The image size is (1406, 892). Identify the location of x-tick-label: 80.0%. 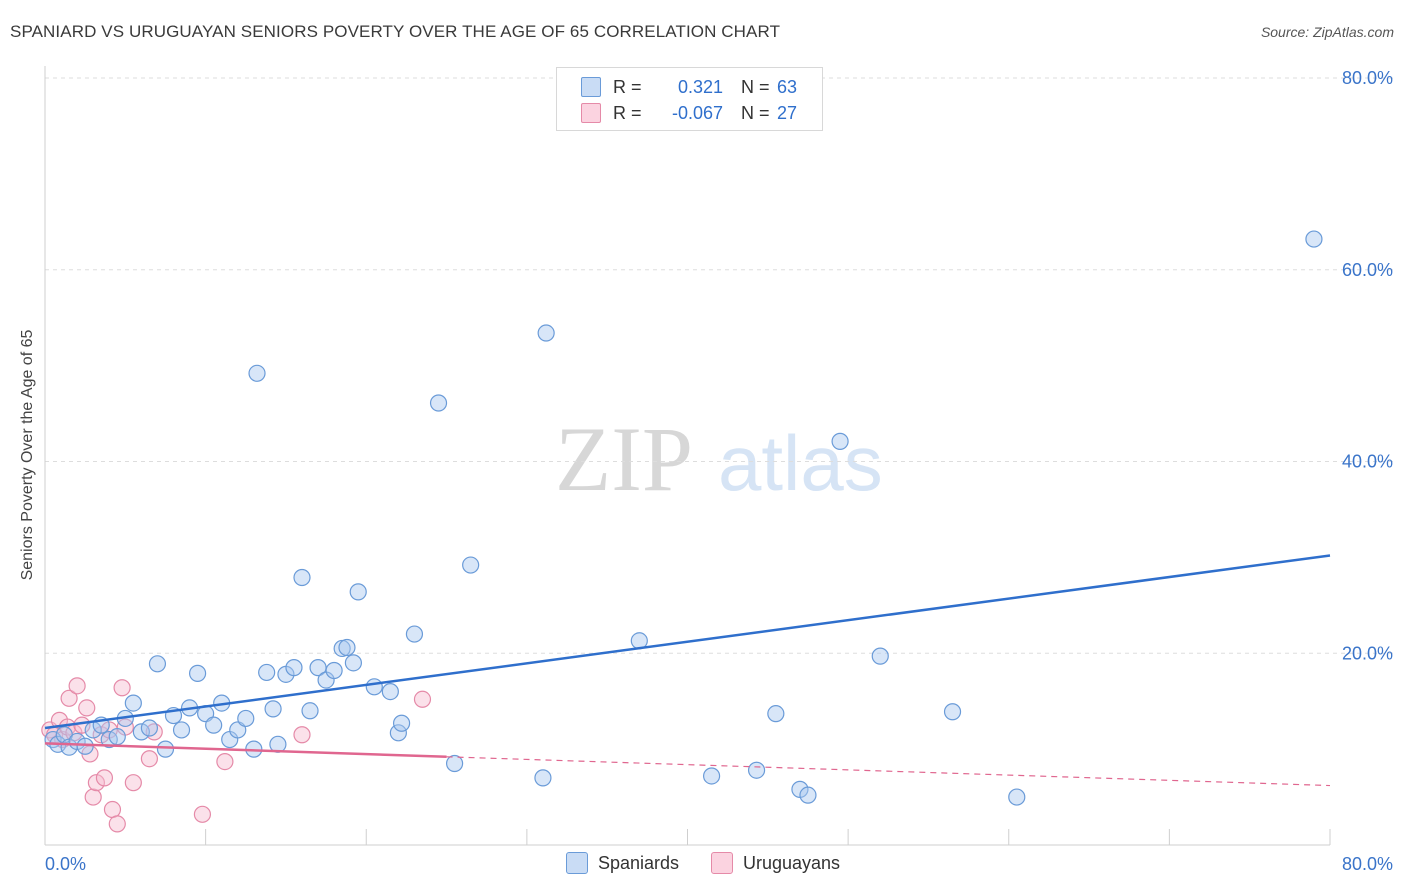
(1367, 864).